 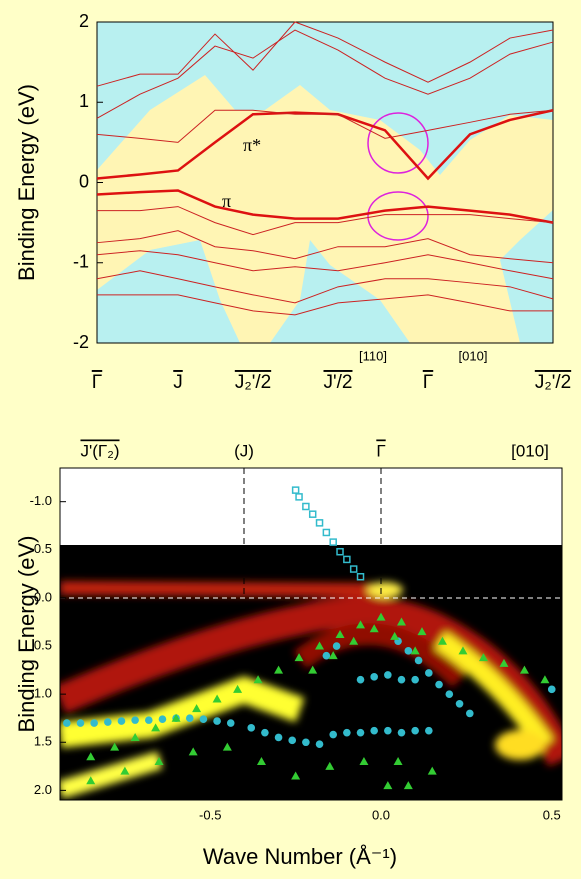 What do you see at coordinates (244, 450) in the screenshot?
I see `annotation: (J)` at bounding box center [244, 450].